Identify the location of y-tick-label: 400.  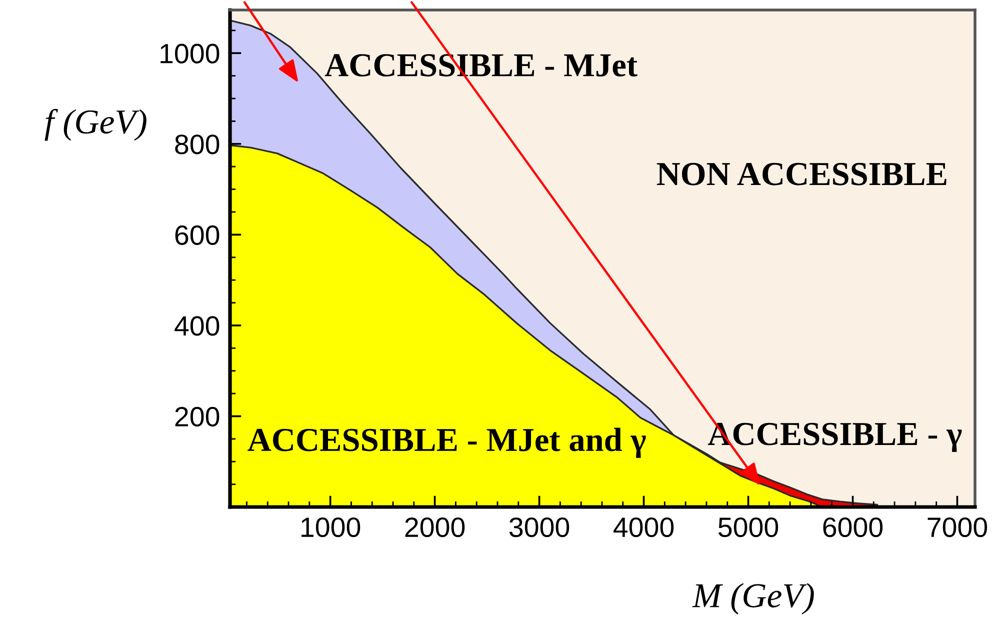
(197, 326).